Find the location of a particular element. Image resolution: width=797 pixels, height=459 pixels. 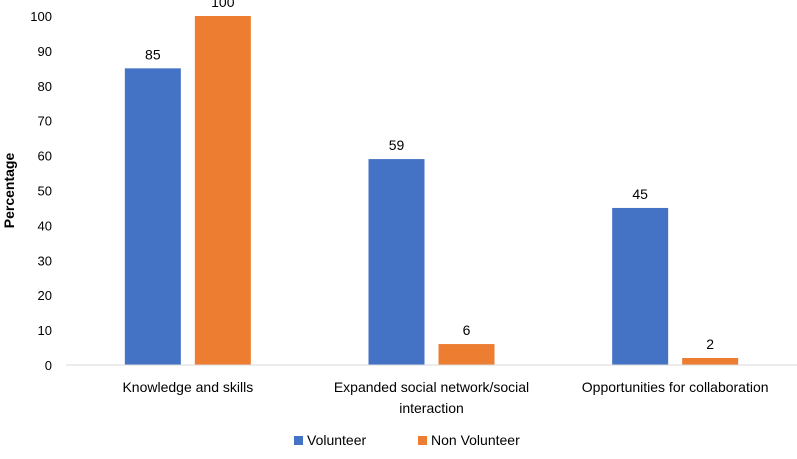

y-tick-label: 10 is located at coordinates (45, 330).